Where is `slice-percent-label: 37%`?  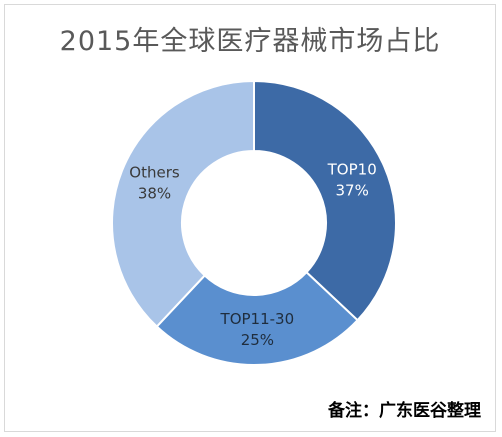 slice-percent-label: 37% is located at coordinates (352, 191).